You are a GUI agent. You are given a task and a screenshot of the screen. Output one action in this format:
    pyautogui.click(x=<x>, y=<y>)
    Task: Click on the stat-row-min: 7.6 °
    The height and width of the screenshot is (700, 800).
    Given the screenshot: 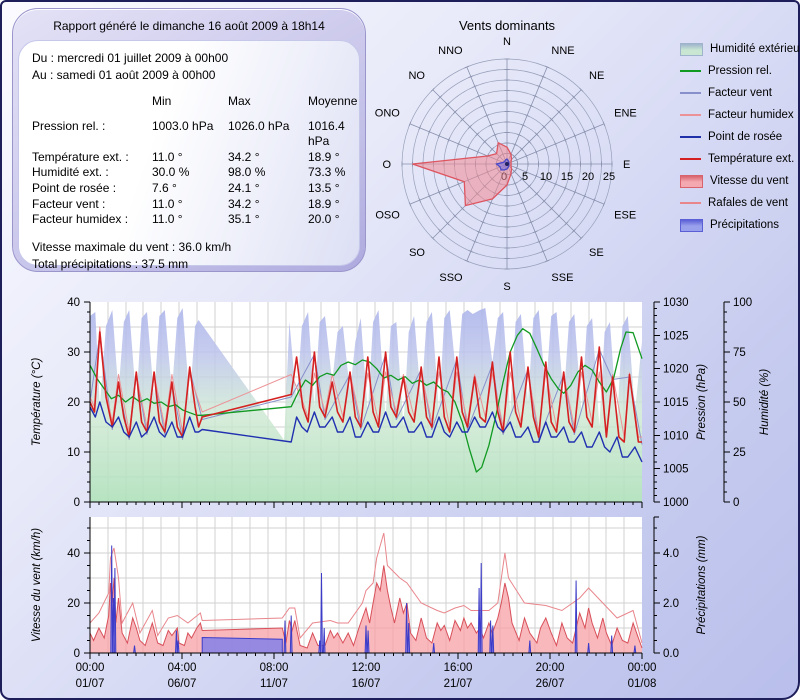 What is the action you would take?
    pyautogui.click(x=164, y=187)
    